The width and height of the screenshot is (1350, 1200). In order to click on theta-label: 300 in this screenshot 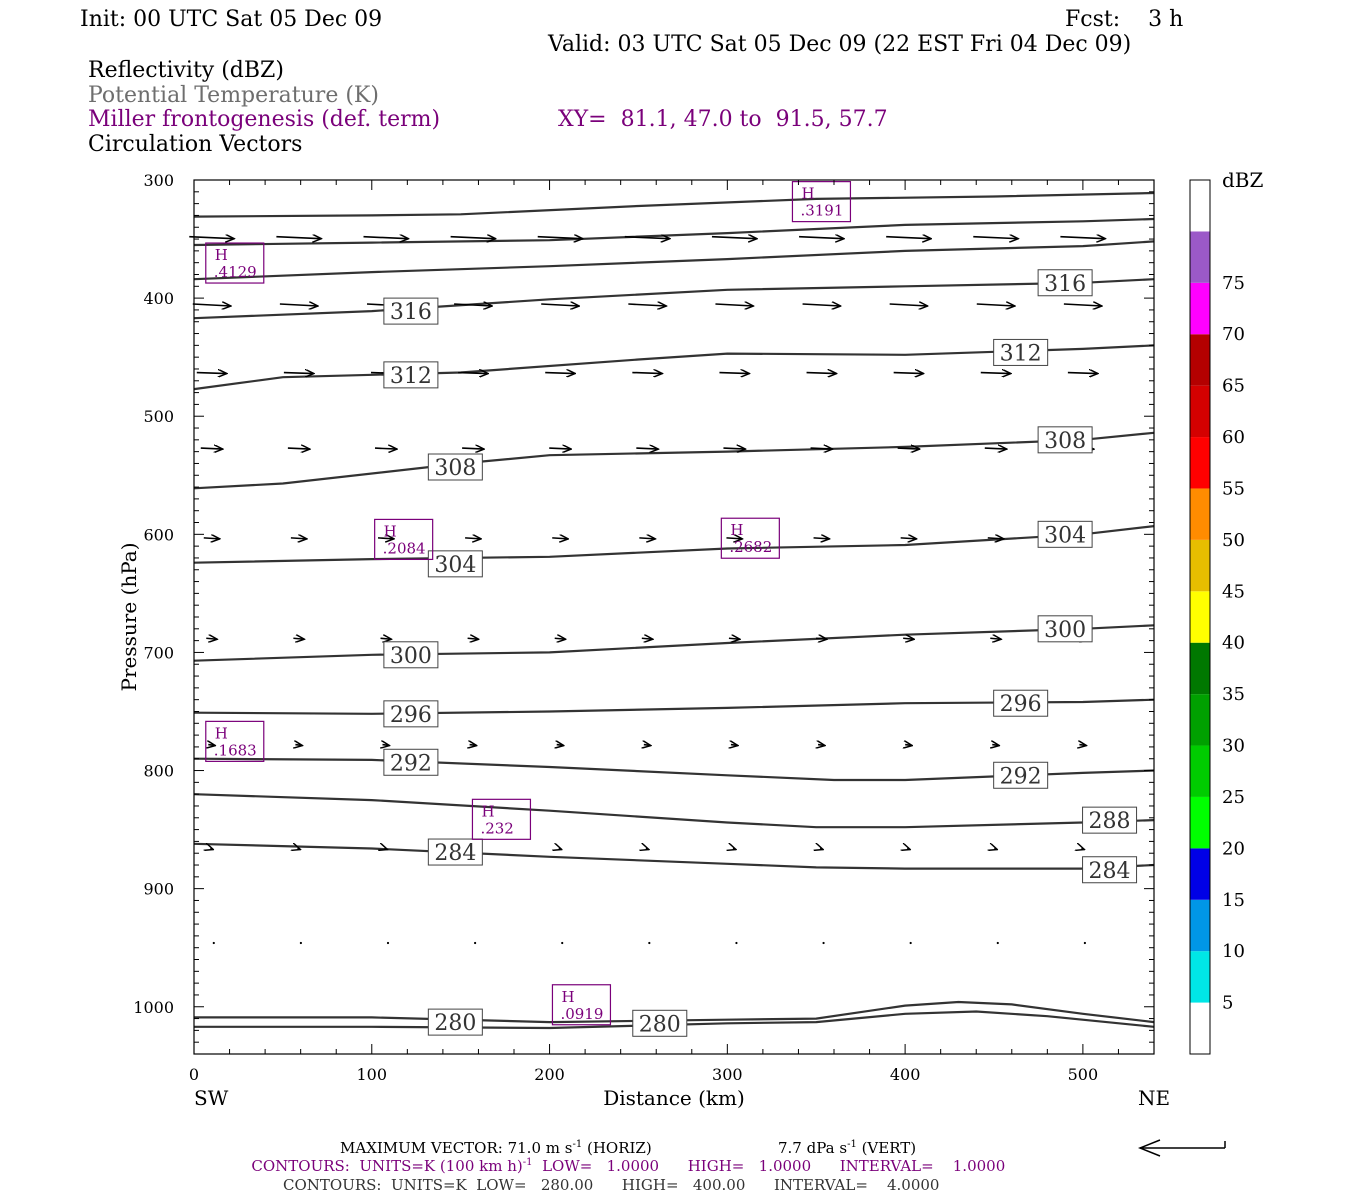, I will do `click(411, 656)`.